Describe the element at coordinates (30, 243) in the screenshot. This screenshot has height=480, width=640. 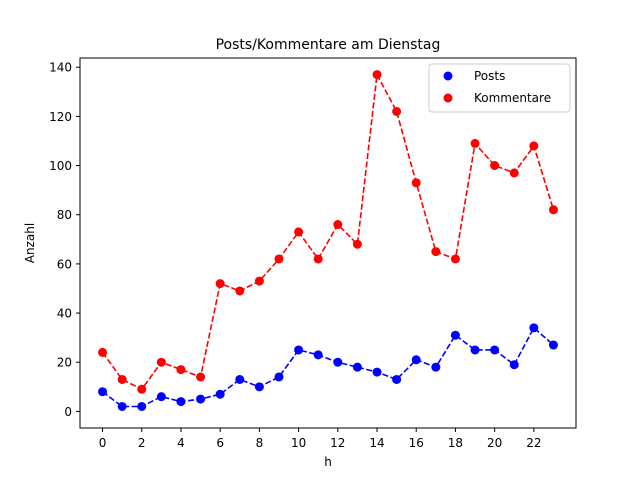
I see `y-axis-label: Anzahl` at that location.